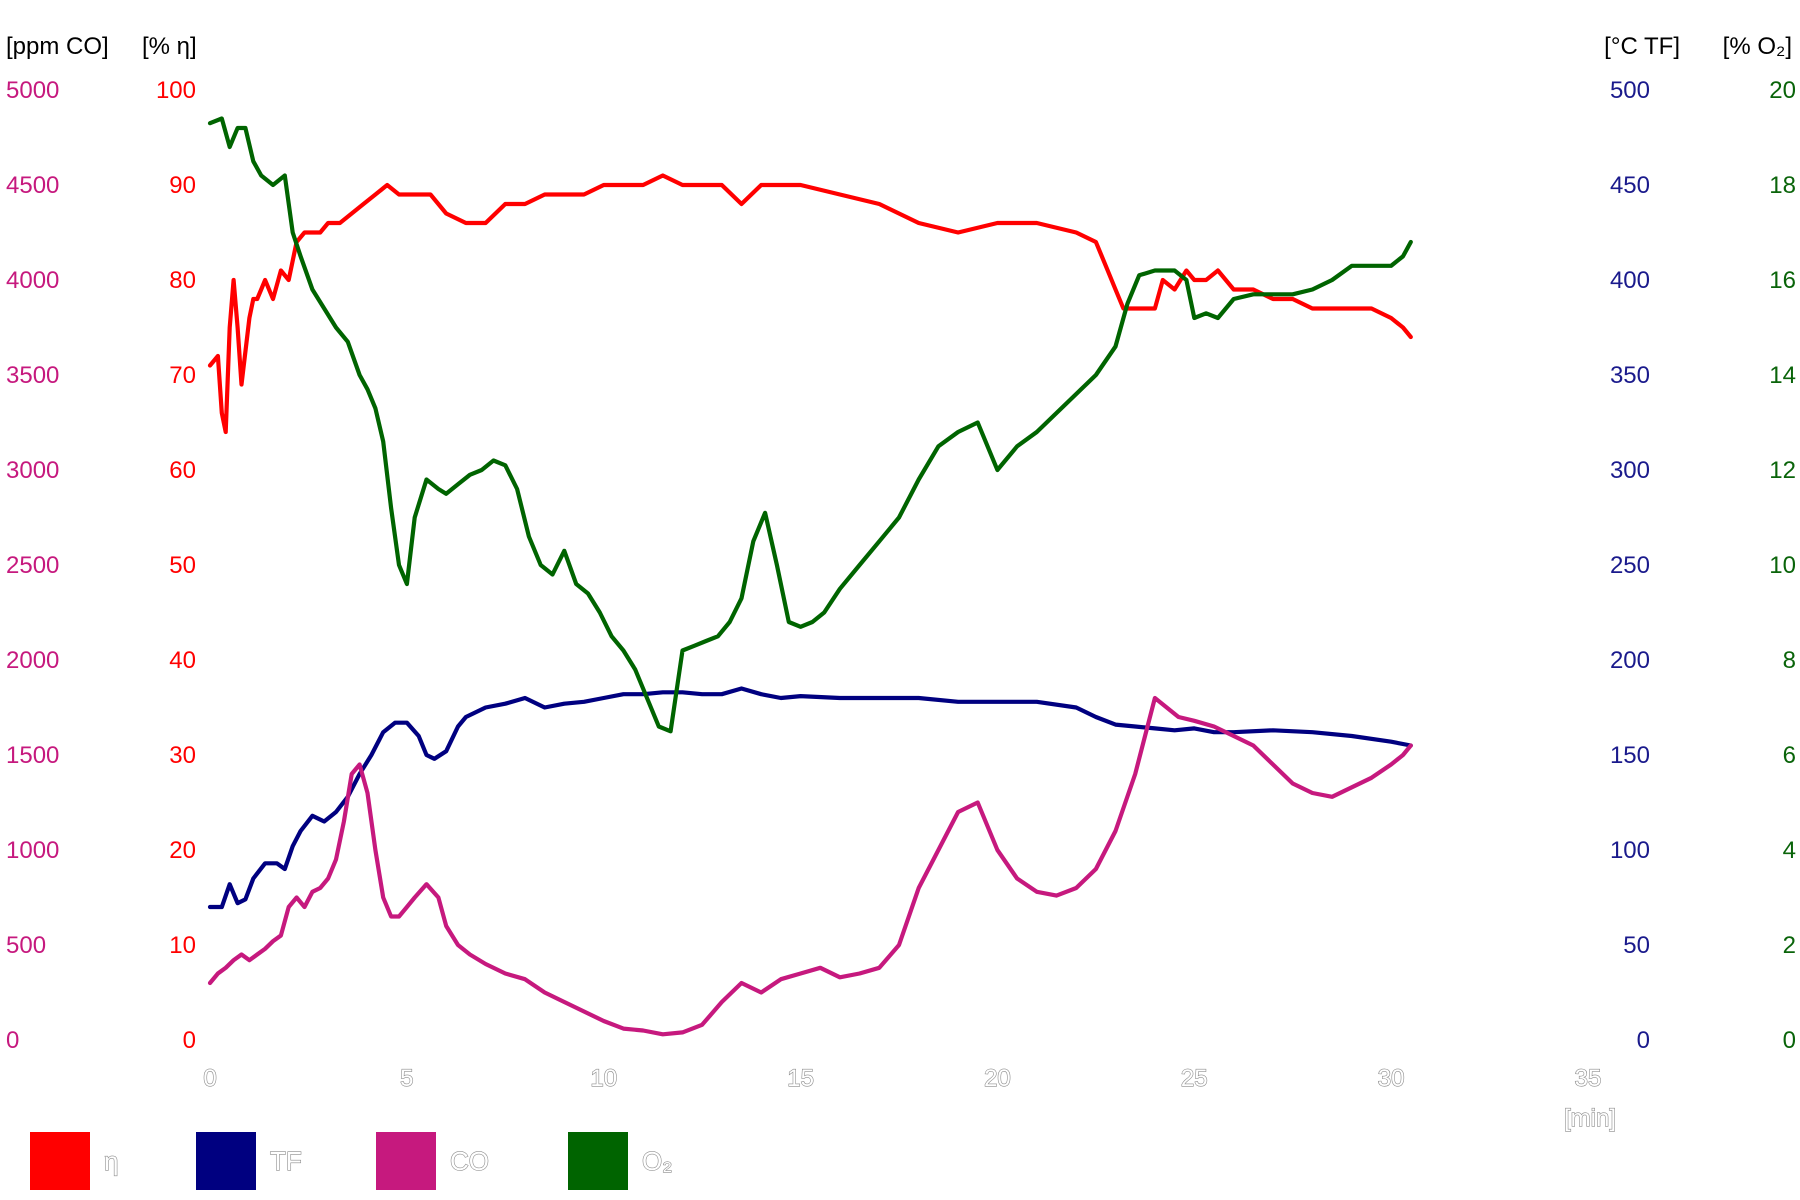 Image resolution: width=1800 pixels, height=1200 pixels. What do you see at coordinates (226, 1161) in the screenshot?
I see `legend-swatch-tf` at bounding box center [226, 1161].